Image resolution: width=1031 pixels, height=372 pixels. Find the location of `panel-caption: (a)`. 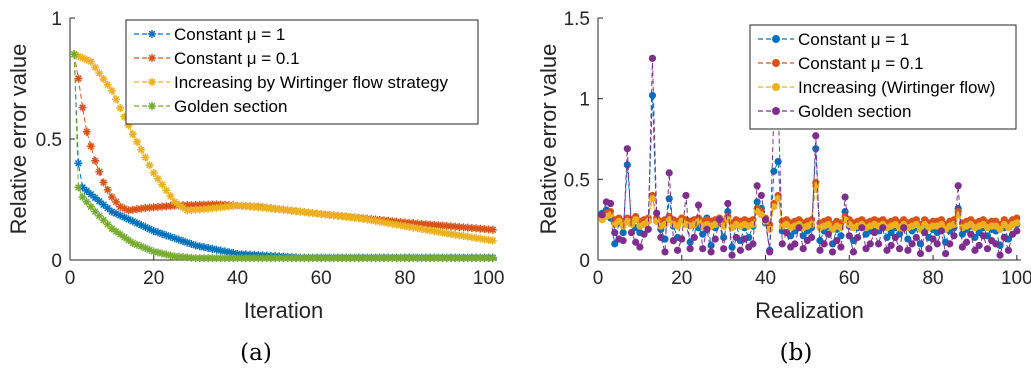

panel-caption: (a) is located at coordinates (256, 353).